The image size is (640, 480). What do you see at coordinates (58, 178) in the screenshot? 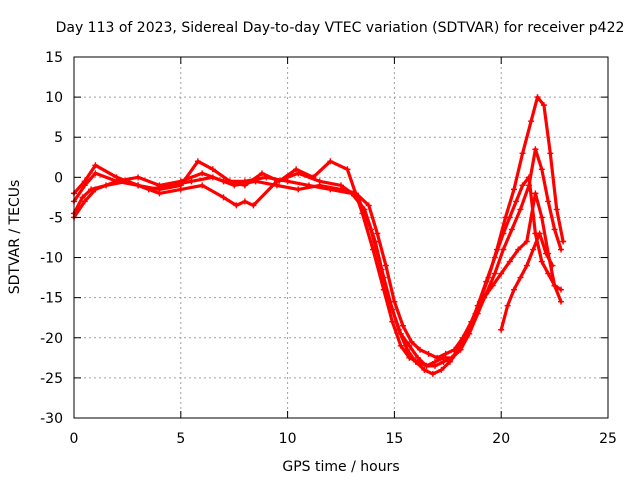
I see `y-tick-label: 0` at bounding box center [58, 178].